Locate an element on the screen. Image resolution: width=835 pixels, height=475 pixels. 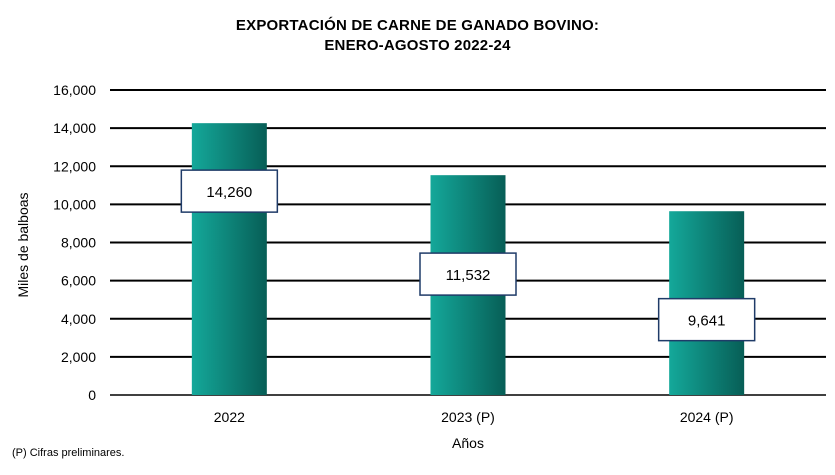
data-label: 9,641 is located at coordinates (707, 321).